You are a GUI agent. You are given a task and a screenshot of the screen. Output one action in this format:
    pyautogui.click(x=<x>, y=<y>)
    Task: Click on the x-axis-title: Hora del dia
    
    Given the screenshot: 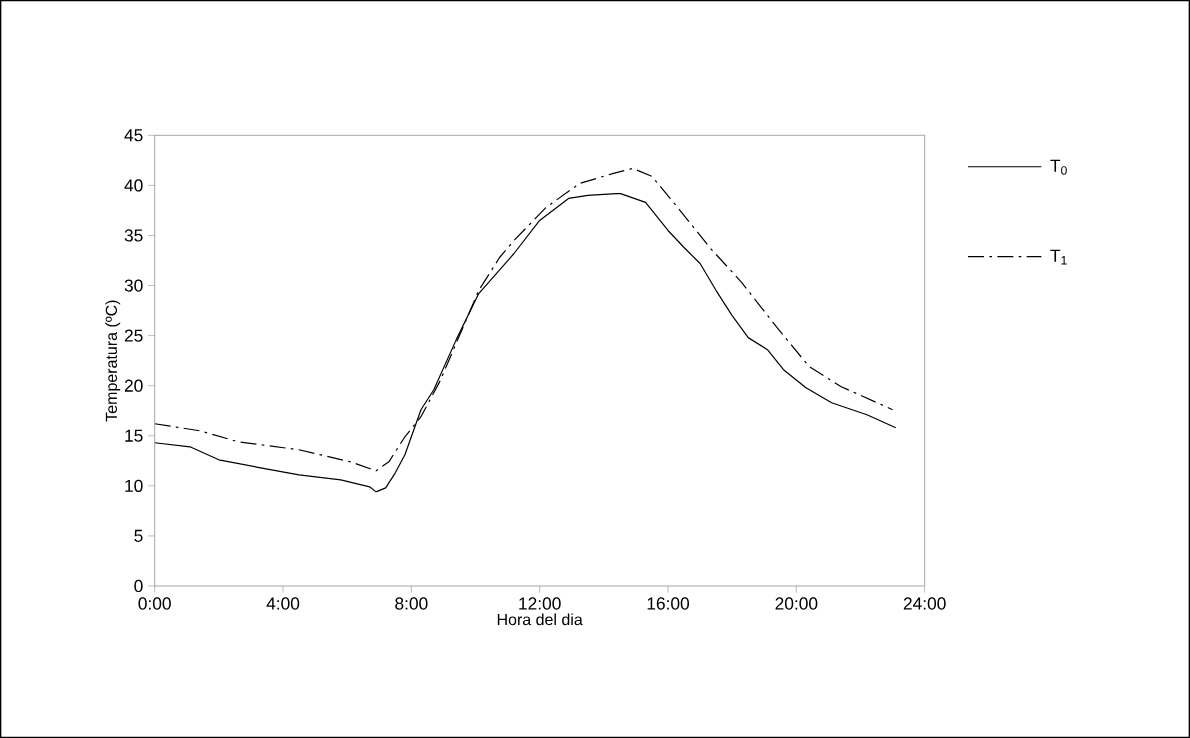 What is the action you would take?
    pyautogui.click(x=540, y=619)
    